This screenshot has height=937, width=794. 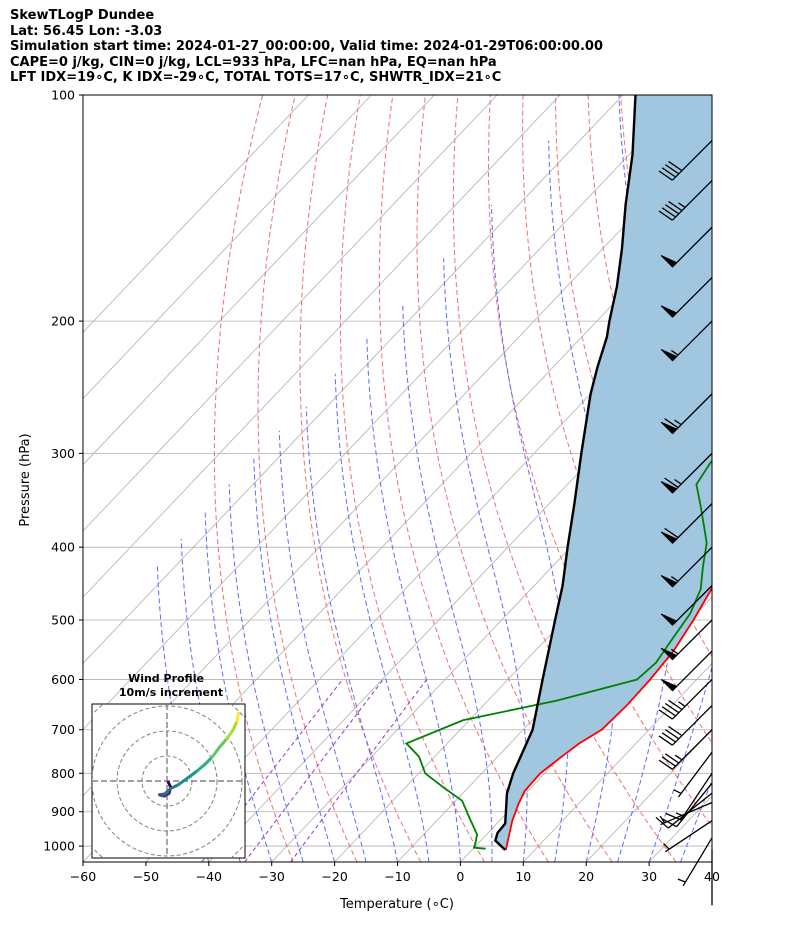 What do you see at coordinates (63, 321) in the screenshot?
I see `y-tick-label: 200` at bounding box center [63, 321].